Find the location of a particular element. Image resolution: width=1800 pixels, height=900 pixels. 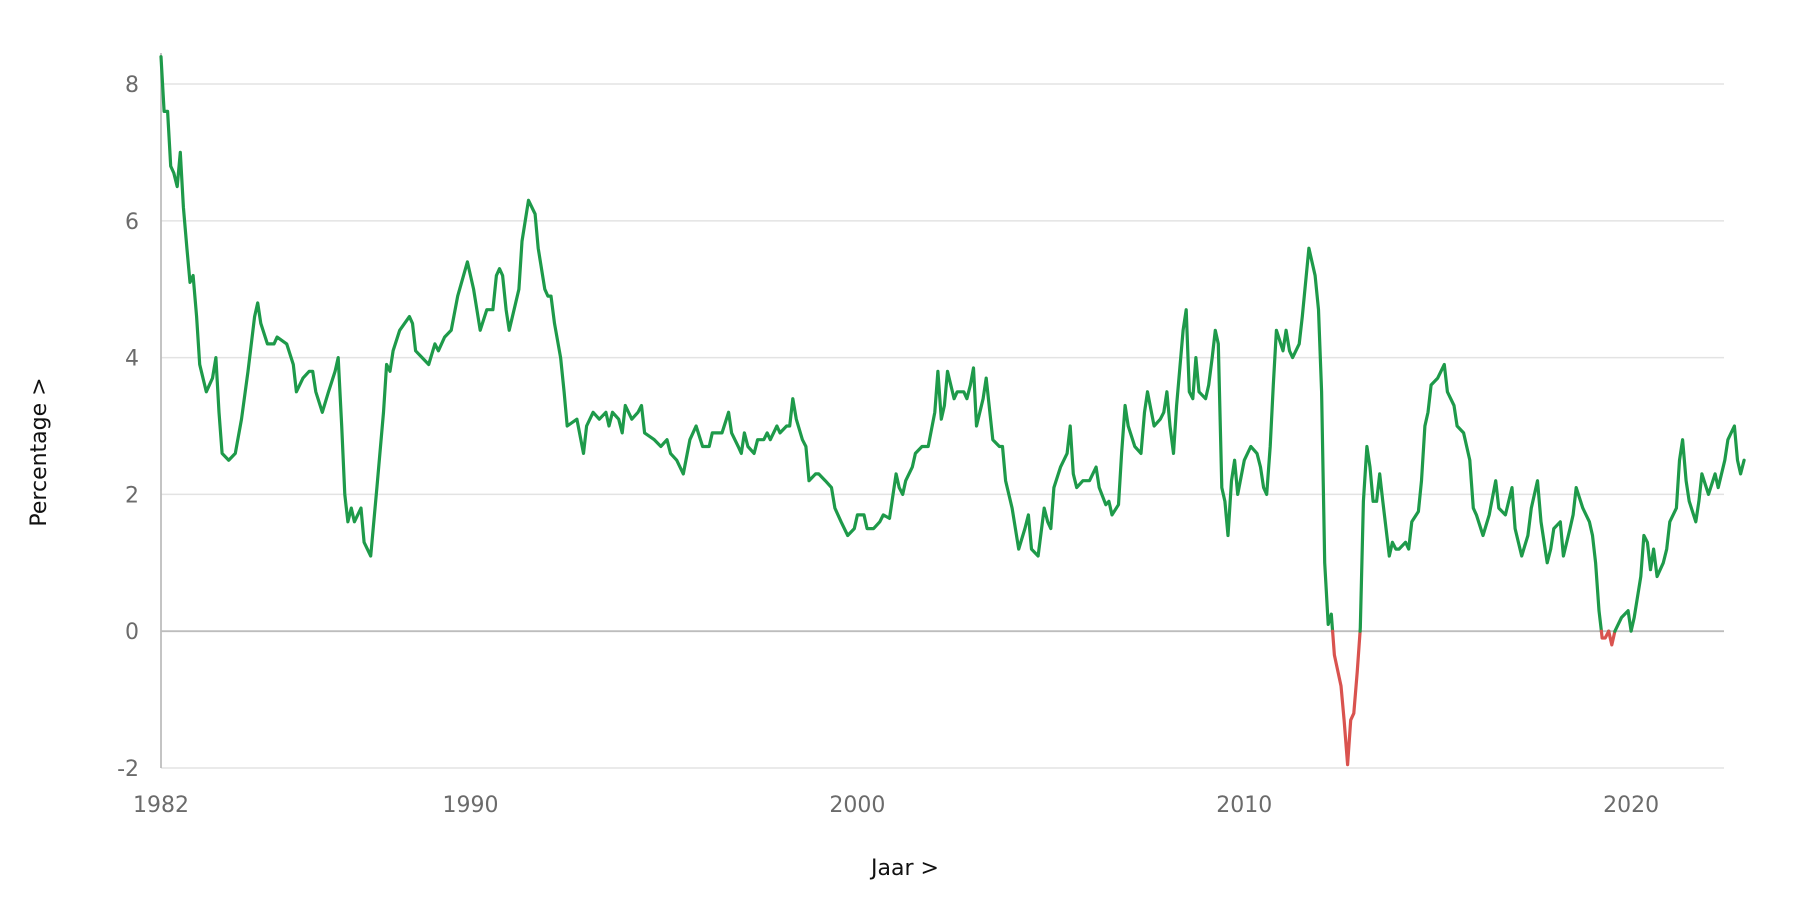

x-axis-title: Jaar > is located at coordinates (904, 868).